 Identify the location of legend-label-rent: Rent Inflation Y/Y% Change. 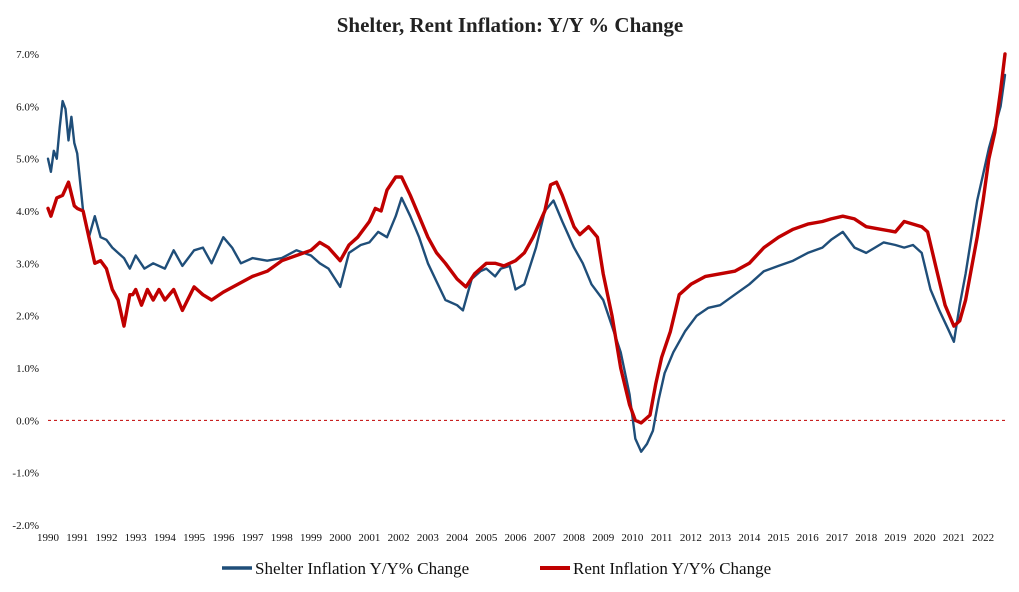
(672, 568).